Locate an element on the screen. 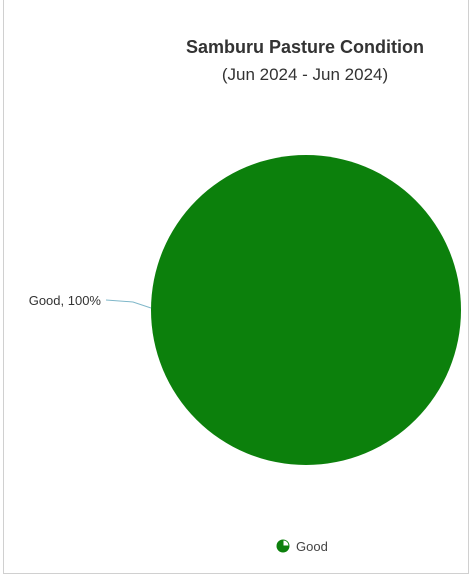  pie-data-label: Good, 100% is located at coordinates (65, 300).